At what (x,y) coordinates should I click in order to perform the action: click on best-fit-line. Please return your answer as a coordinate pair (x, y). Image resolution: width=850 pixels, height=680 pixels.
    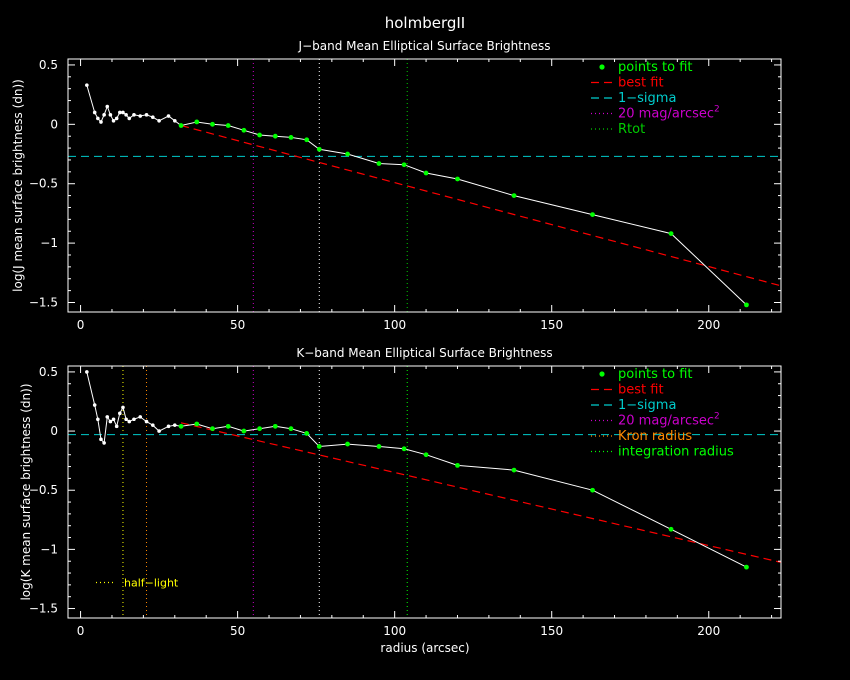
    Looking at the image, I should click on (481, 492).